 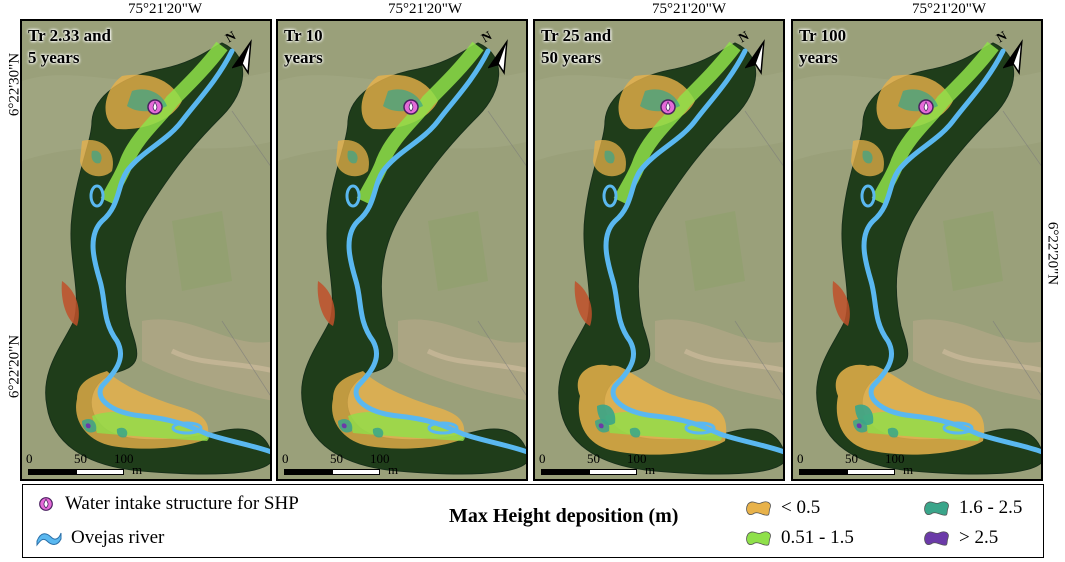 What do you see at coordinates (823, 46) in the screenshot?
I see `panel-title: Tr 100 years` at bounding box center [823, 46].